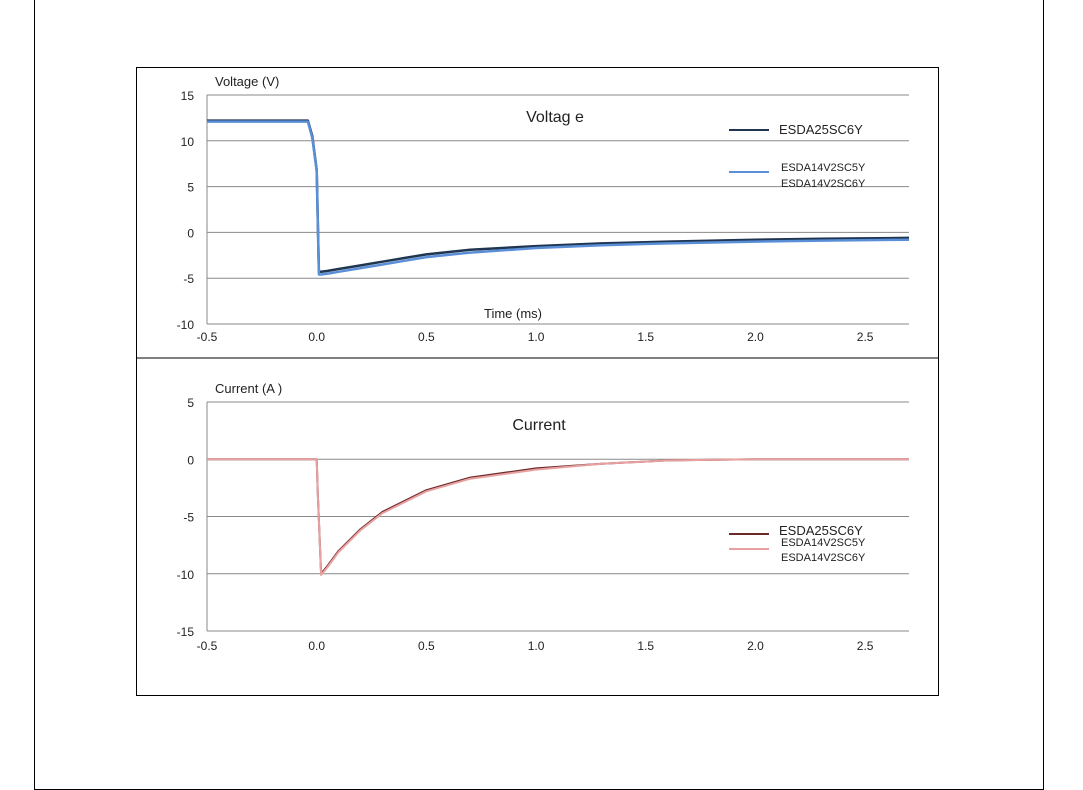  What do you see at coordinates (207, 337) in the screenshot?
I see `panel1-x-tick-label: -0.5` at bounding box center [207, 337].